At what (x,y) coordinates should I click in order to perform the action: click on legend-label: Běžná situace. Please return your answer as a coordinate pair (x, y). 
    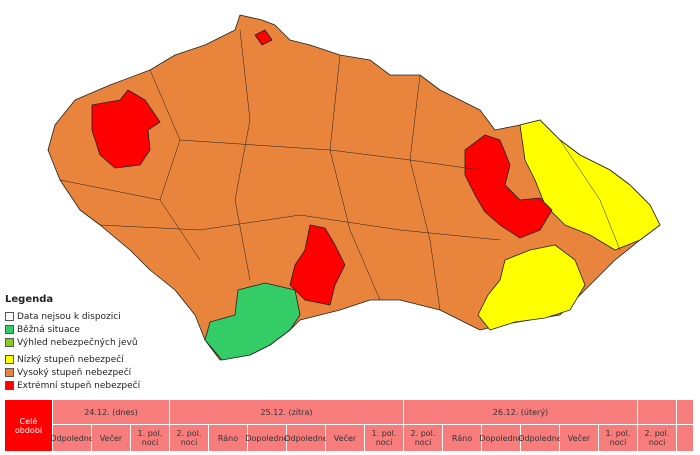
    Looking at the image, I should click on (48, 329).